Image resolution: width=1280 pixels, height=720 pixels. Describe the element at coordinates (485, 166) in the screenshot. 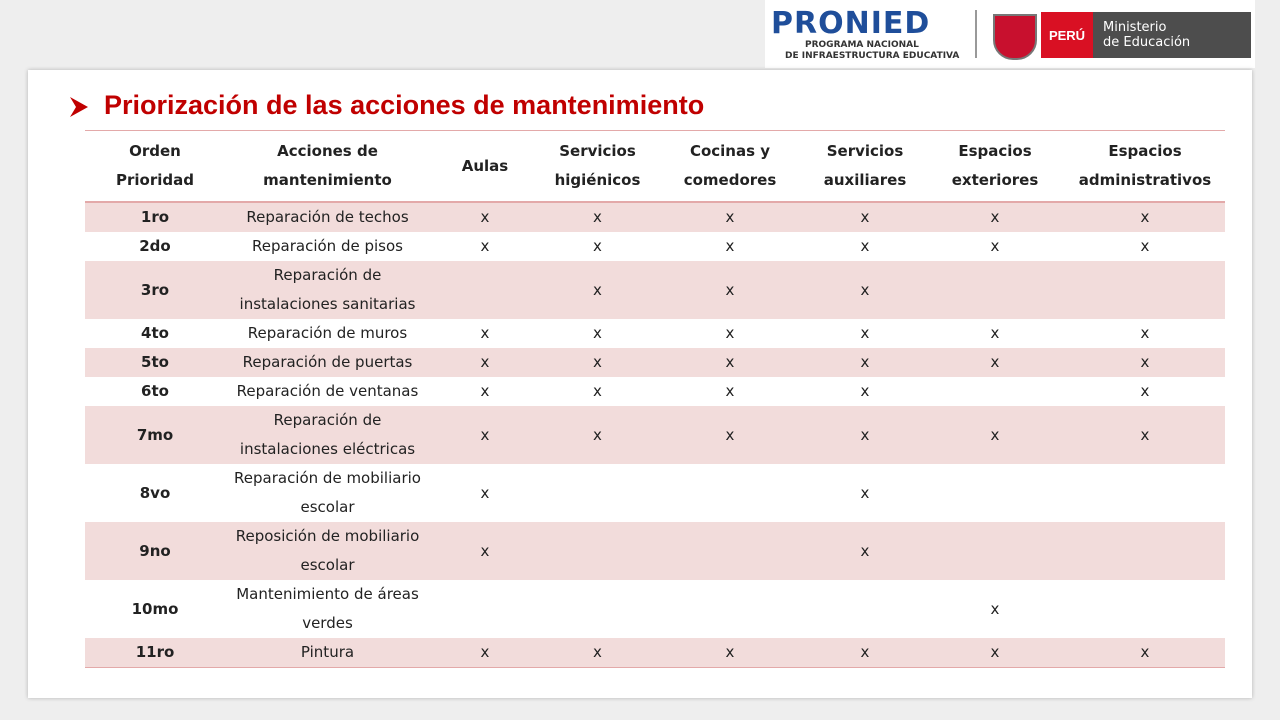

I see `column-header: Aulas` at that location.